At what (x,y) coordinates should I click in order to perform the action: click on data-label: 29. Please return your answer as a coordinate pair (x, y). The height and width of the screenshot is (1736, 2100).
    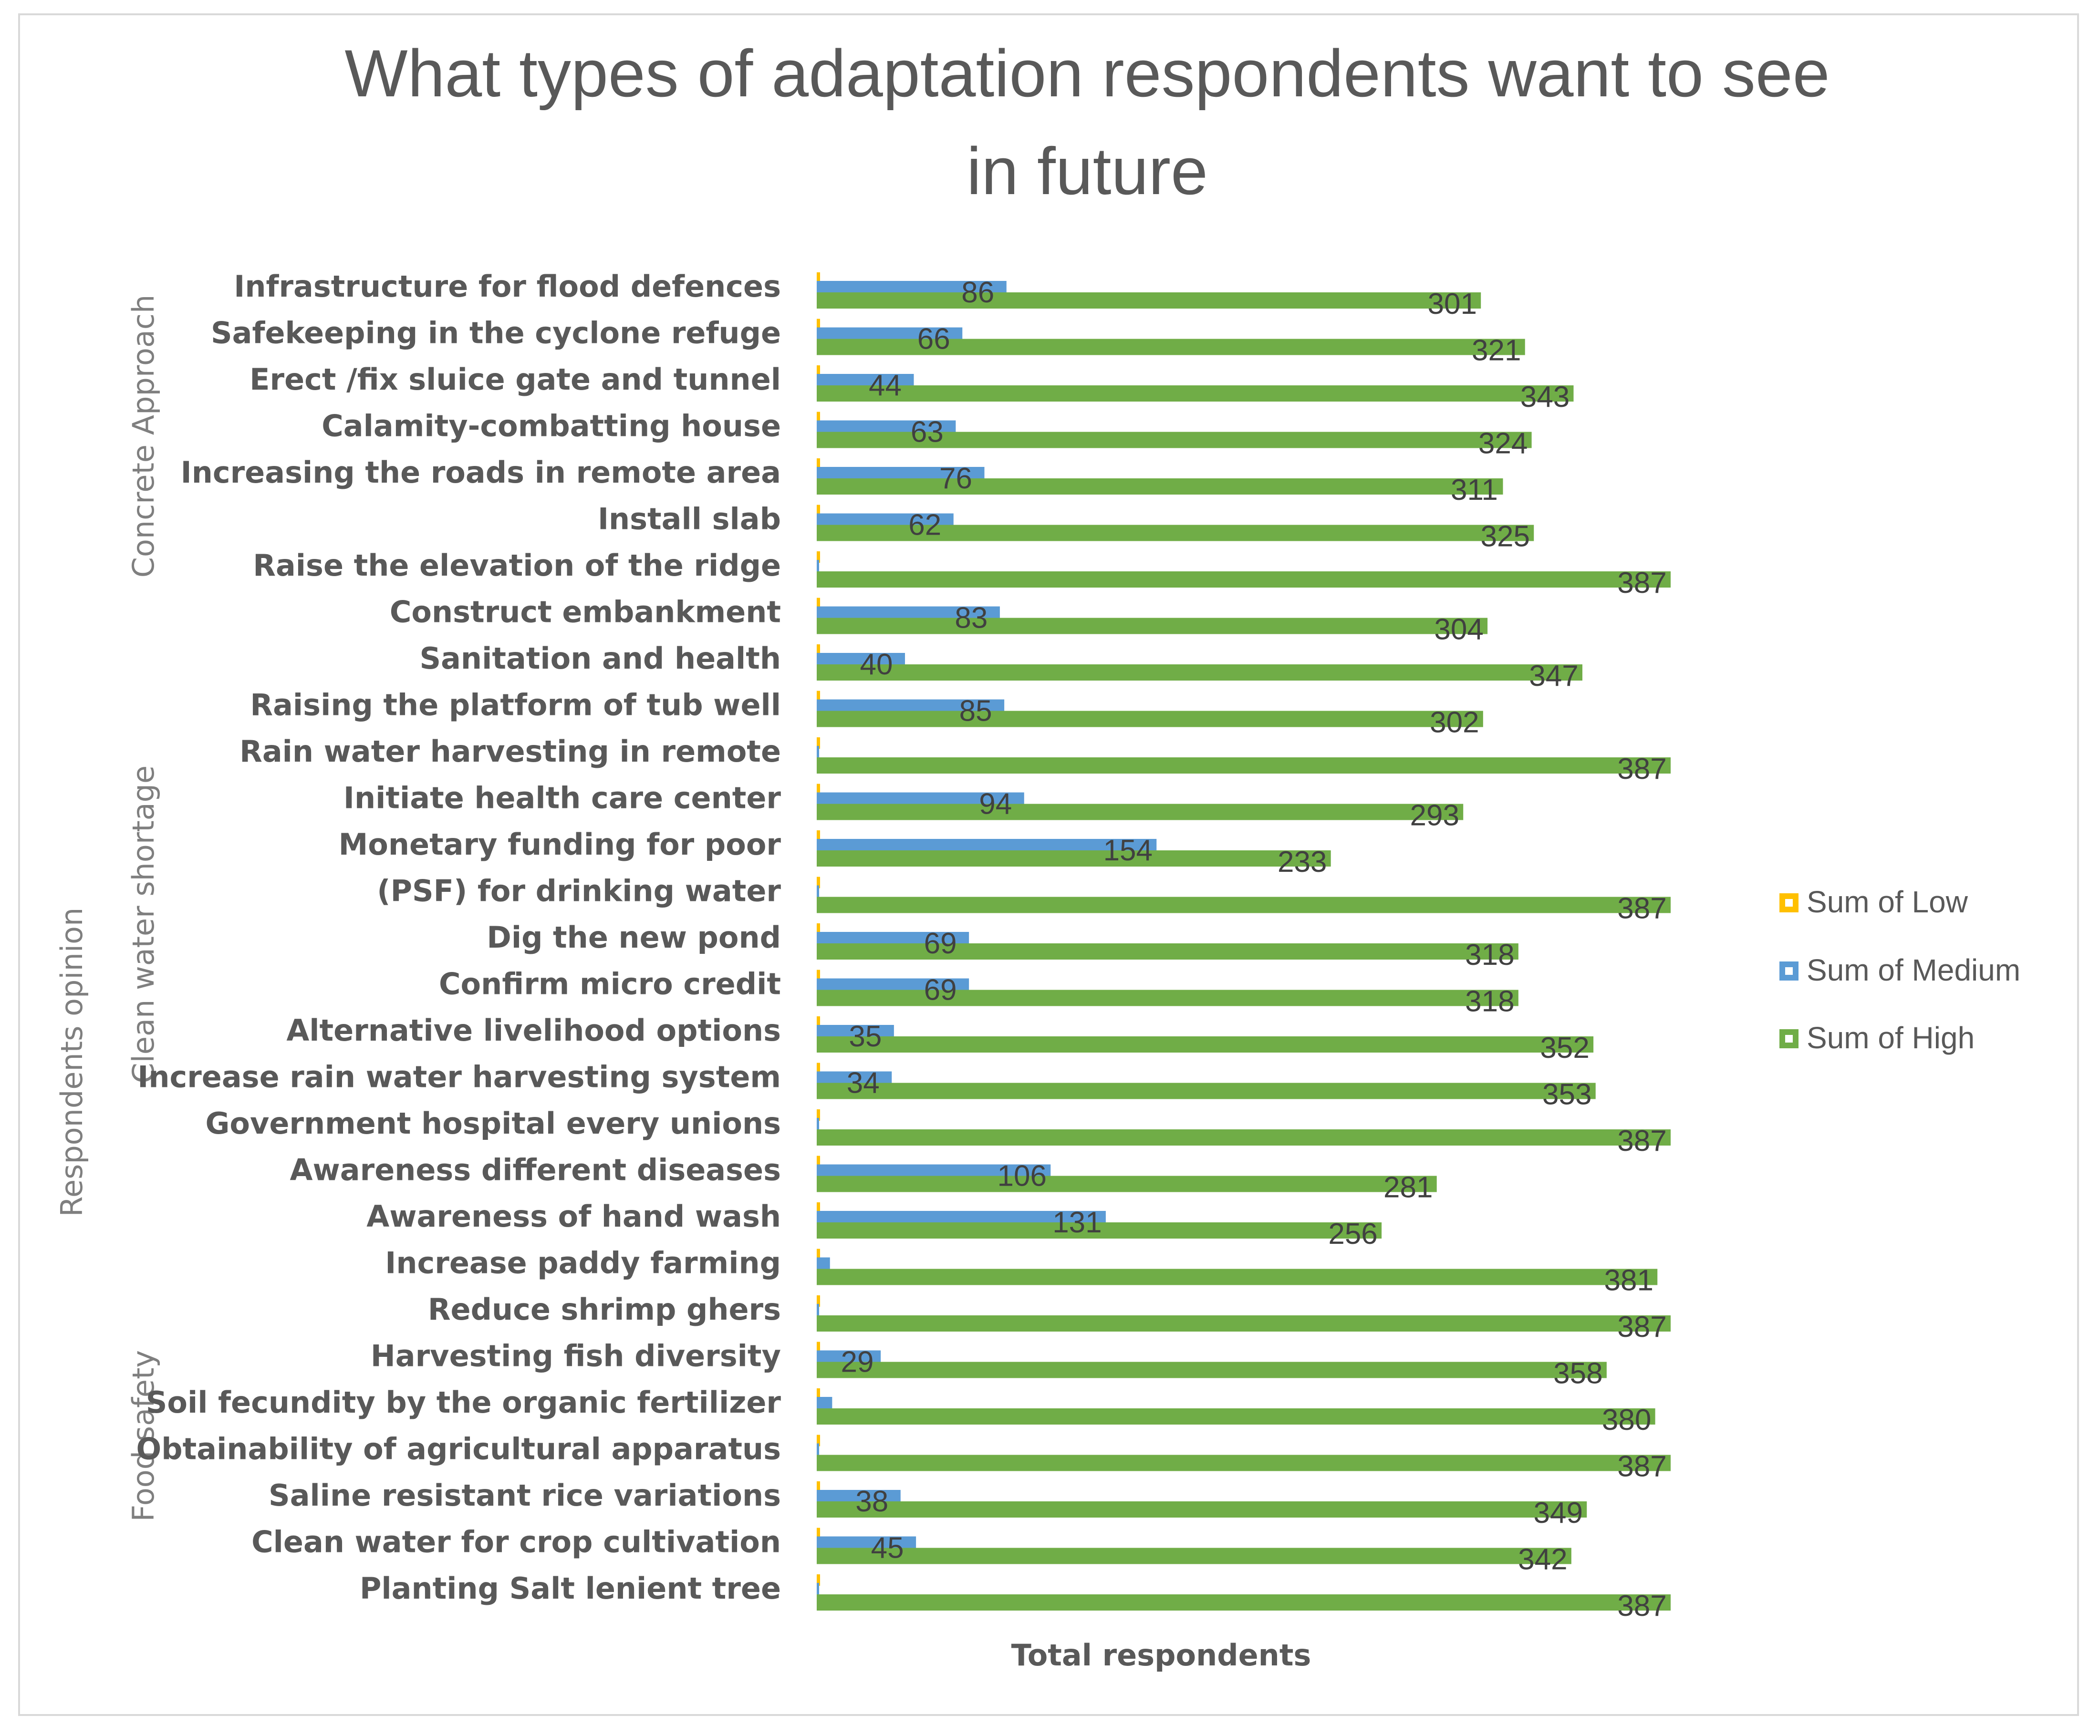
    Looking at the image, I should click on (858, 1362).